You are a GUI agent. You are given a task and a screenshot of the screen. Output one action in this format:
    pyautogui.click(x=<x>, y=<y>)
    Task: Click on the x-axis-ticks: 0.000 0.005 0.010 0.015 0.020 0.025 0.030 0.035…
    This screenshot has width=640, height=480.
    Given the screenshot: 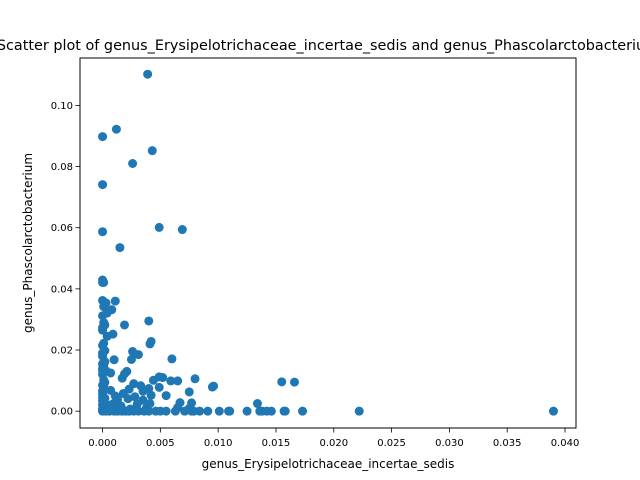 What is the action you would take?
    pyautogui.click(x=333, y=438)
    